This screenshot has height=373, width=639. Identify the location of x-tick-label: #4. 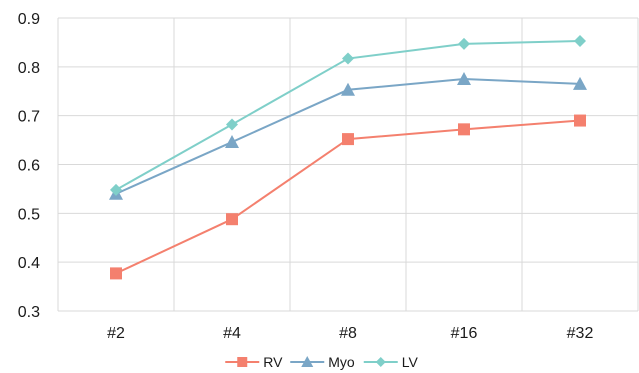
(232, 333).